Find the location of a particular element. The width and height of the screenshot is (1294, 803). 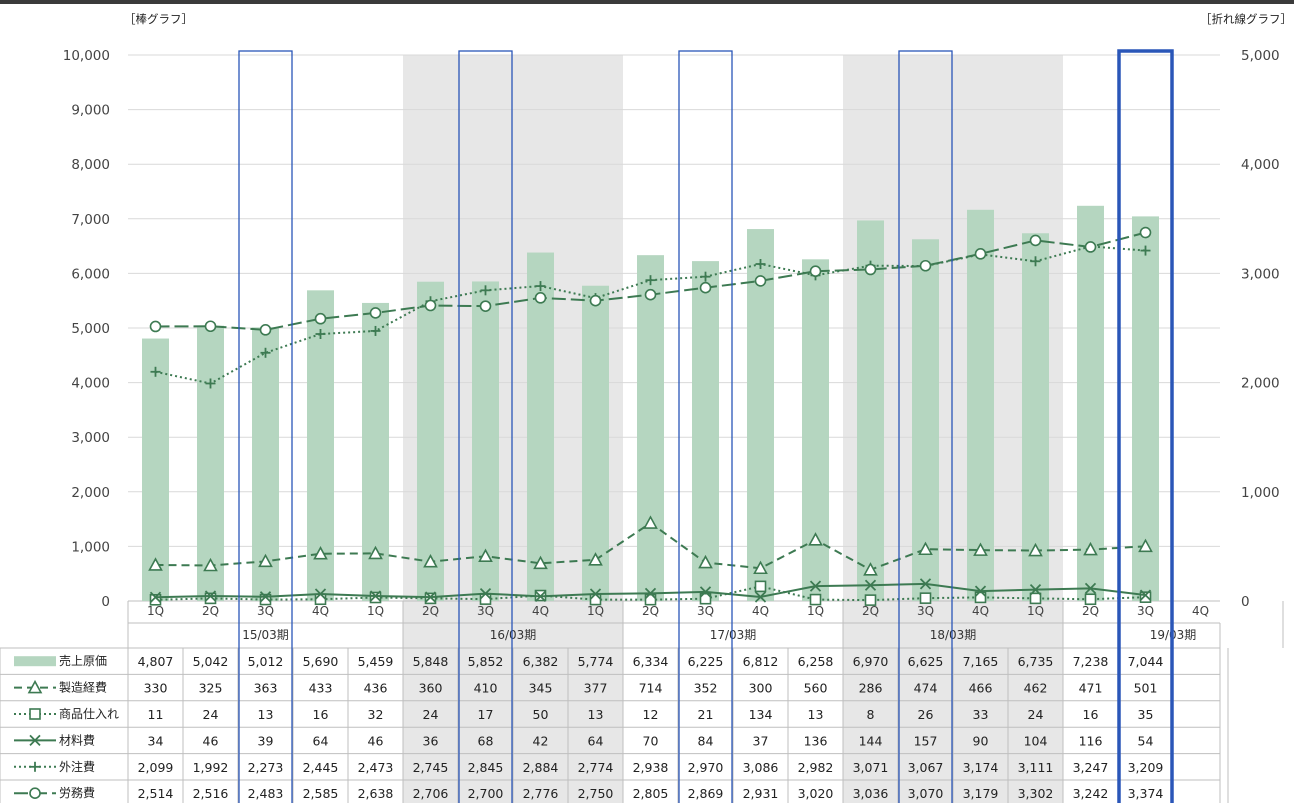

table-cell: 2,700 is located at coordinates (486, 793).